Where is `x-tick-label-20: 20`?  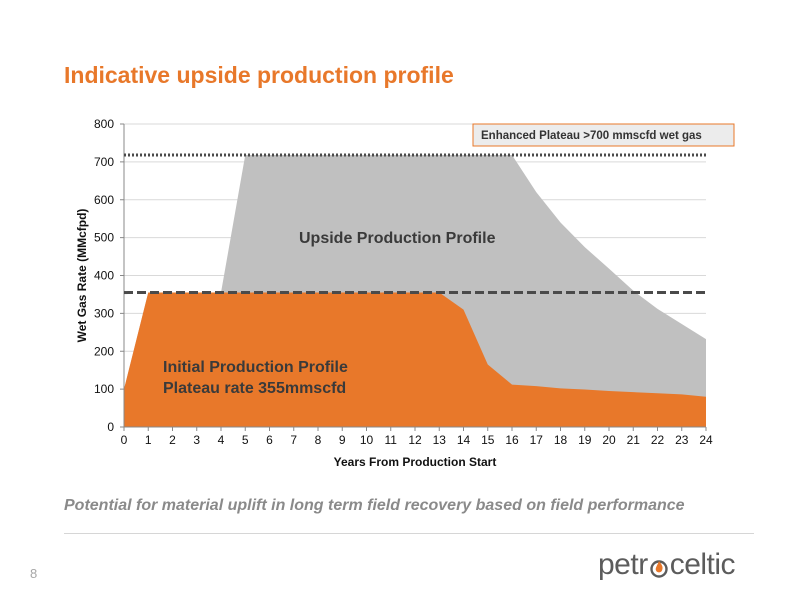
x-tick-label-20: 20 is located at coordinates (609, 440).